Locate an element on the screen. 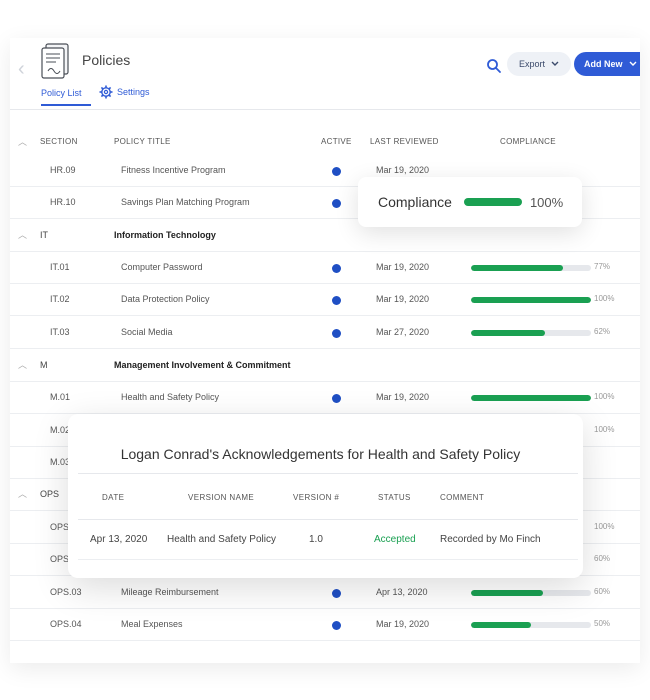  col-comment: COMMENT is located at coordinates (462, 497).